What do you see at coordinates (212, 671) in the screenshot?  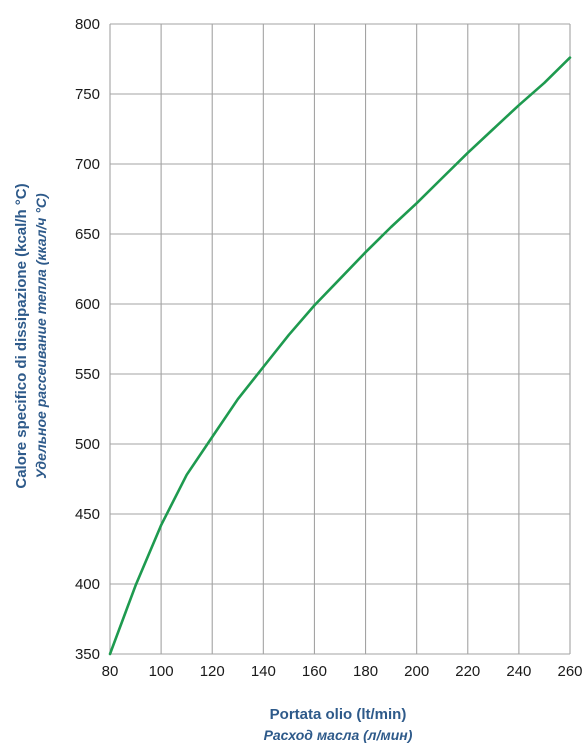 I see `x-tick-label: 120` at bounding box center [212, 671].